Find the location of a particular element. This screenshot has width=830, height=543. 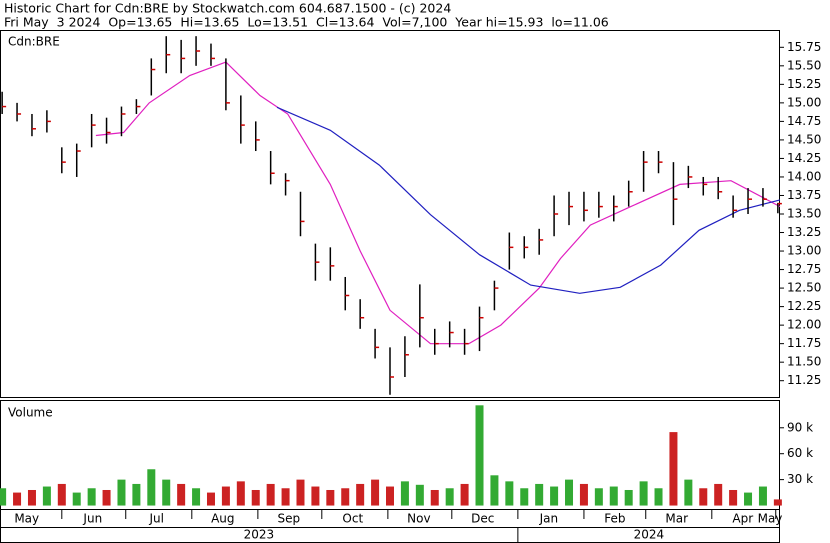

y-tick-label: 15.00 is located at coordinates (804, 102).